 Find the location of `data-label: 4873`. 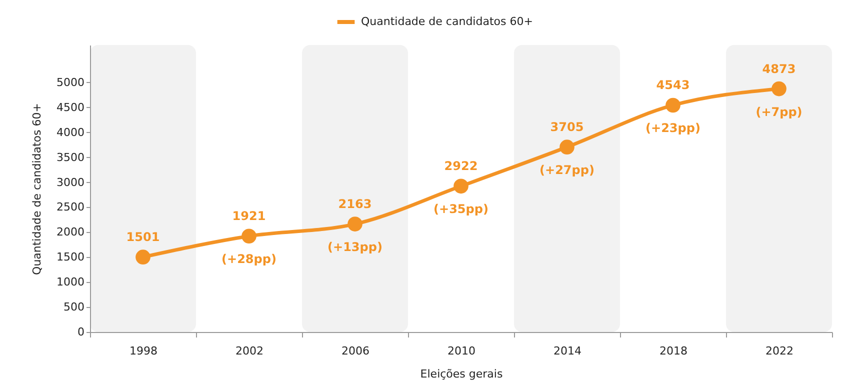

data-label: 4873 is located at coordinates (779, 69).